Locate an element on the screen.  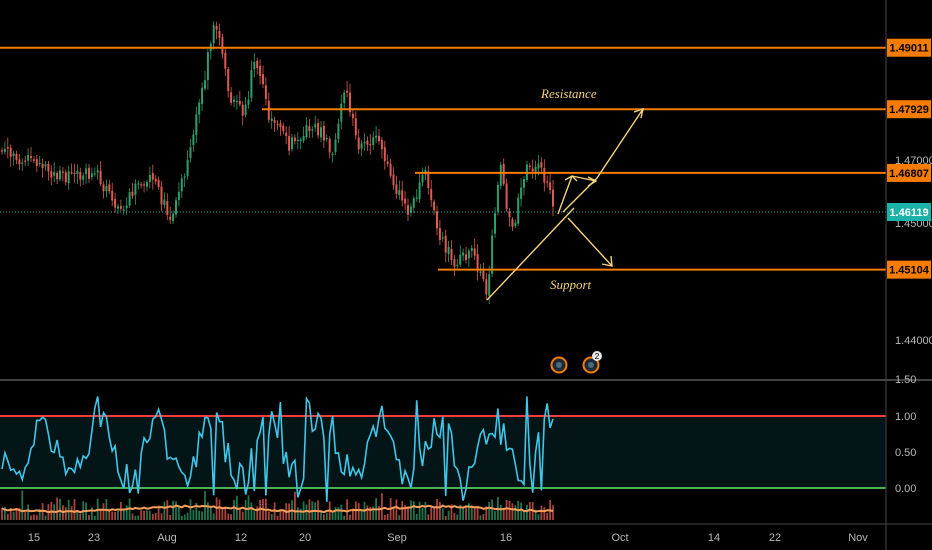
pullback-line is located at coordinates (565, 195).